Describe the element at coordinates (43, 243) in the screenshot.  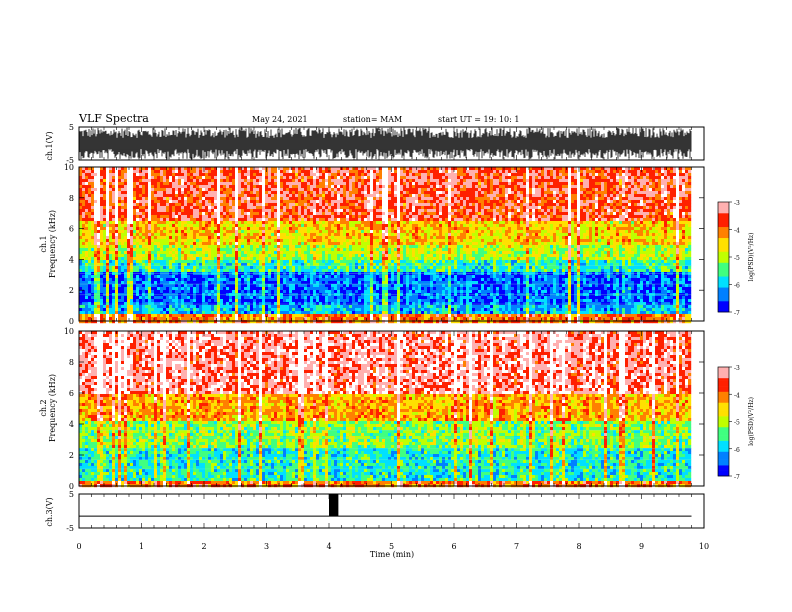
I see `y-axis-label-line: ch.1` at that location.